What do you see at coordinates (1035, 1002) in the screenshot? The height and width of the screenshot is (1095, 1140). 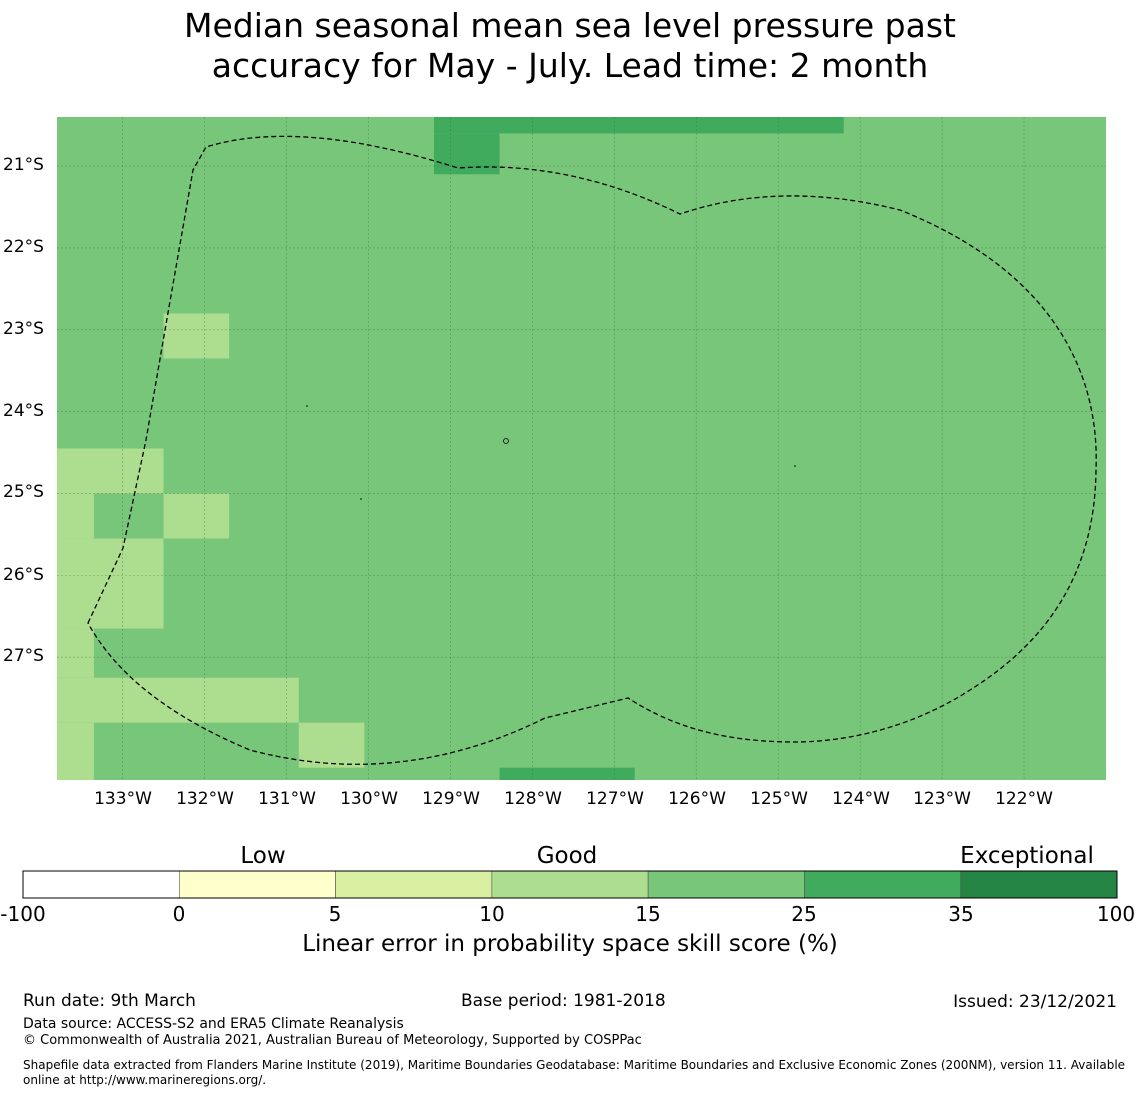 I see `issued-date: Issued: 23/12/2021` at bounding box center [1035, 1002].